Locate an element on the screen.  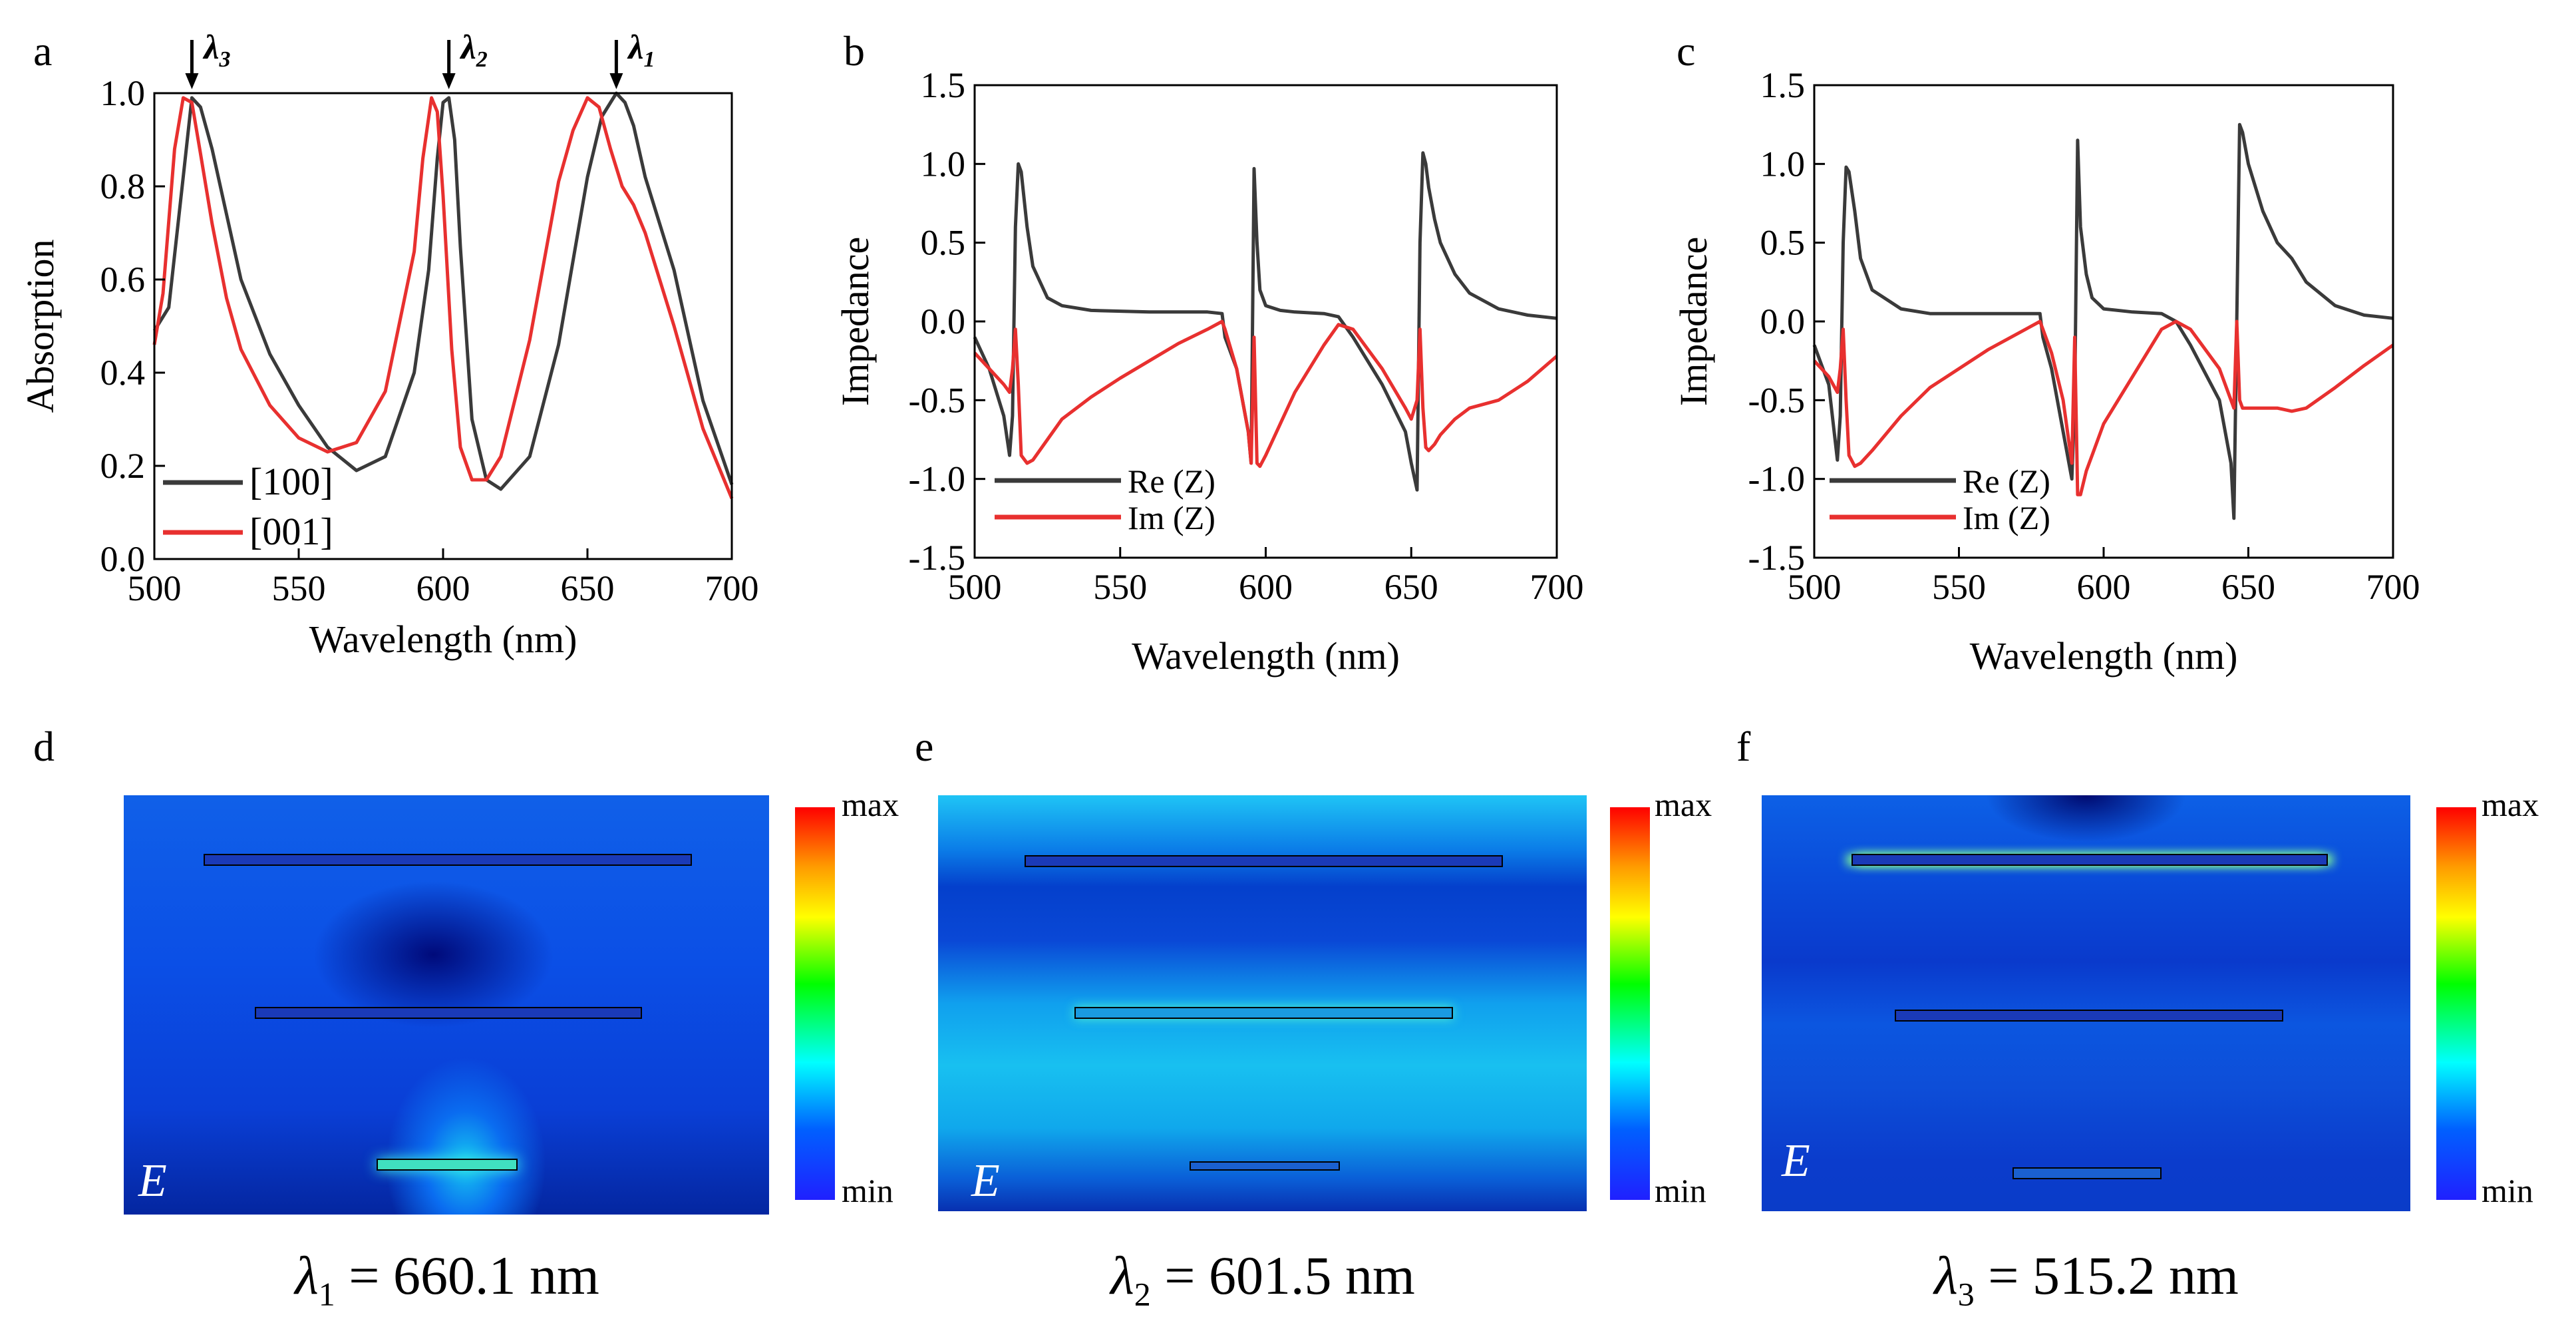
chart-c-ytick-label-6: 1.5 is located at coordinates (1783, 85).